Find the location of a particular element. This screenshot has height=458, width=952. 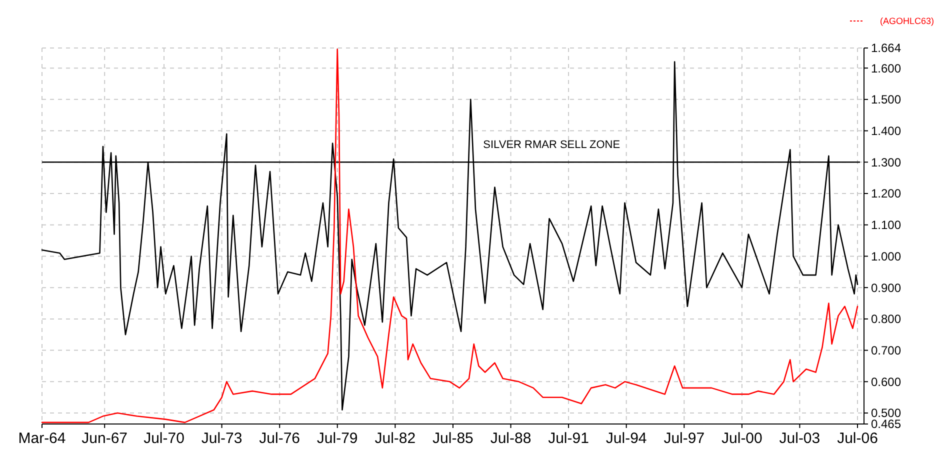

x-tick-label: Jul-00 is located at coordinates (742, 438).